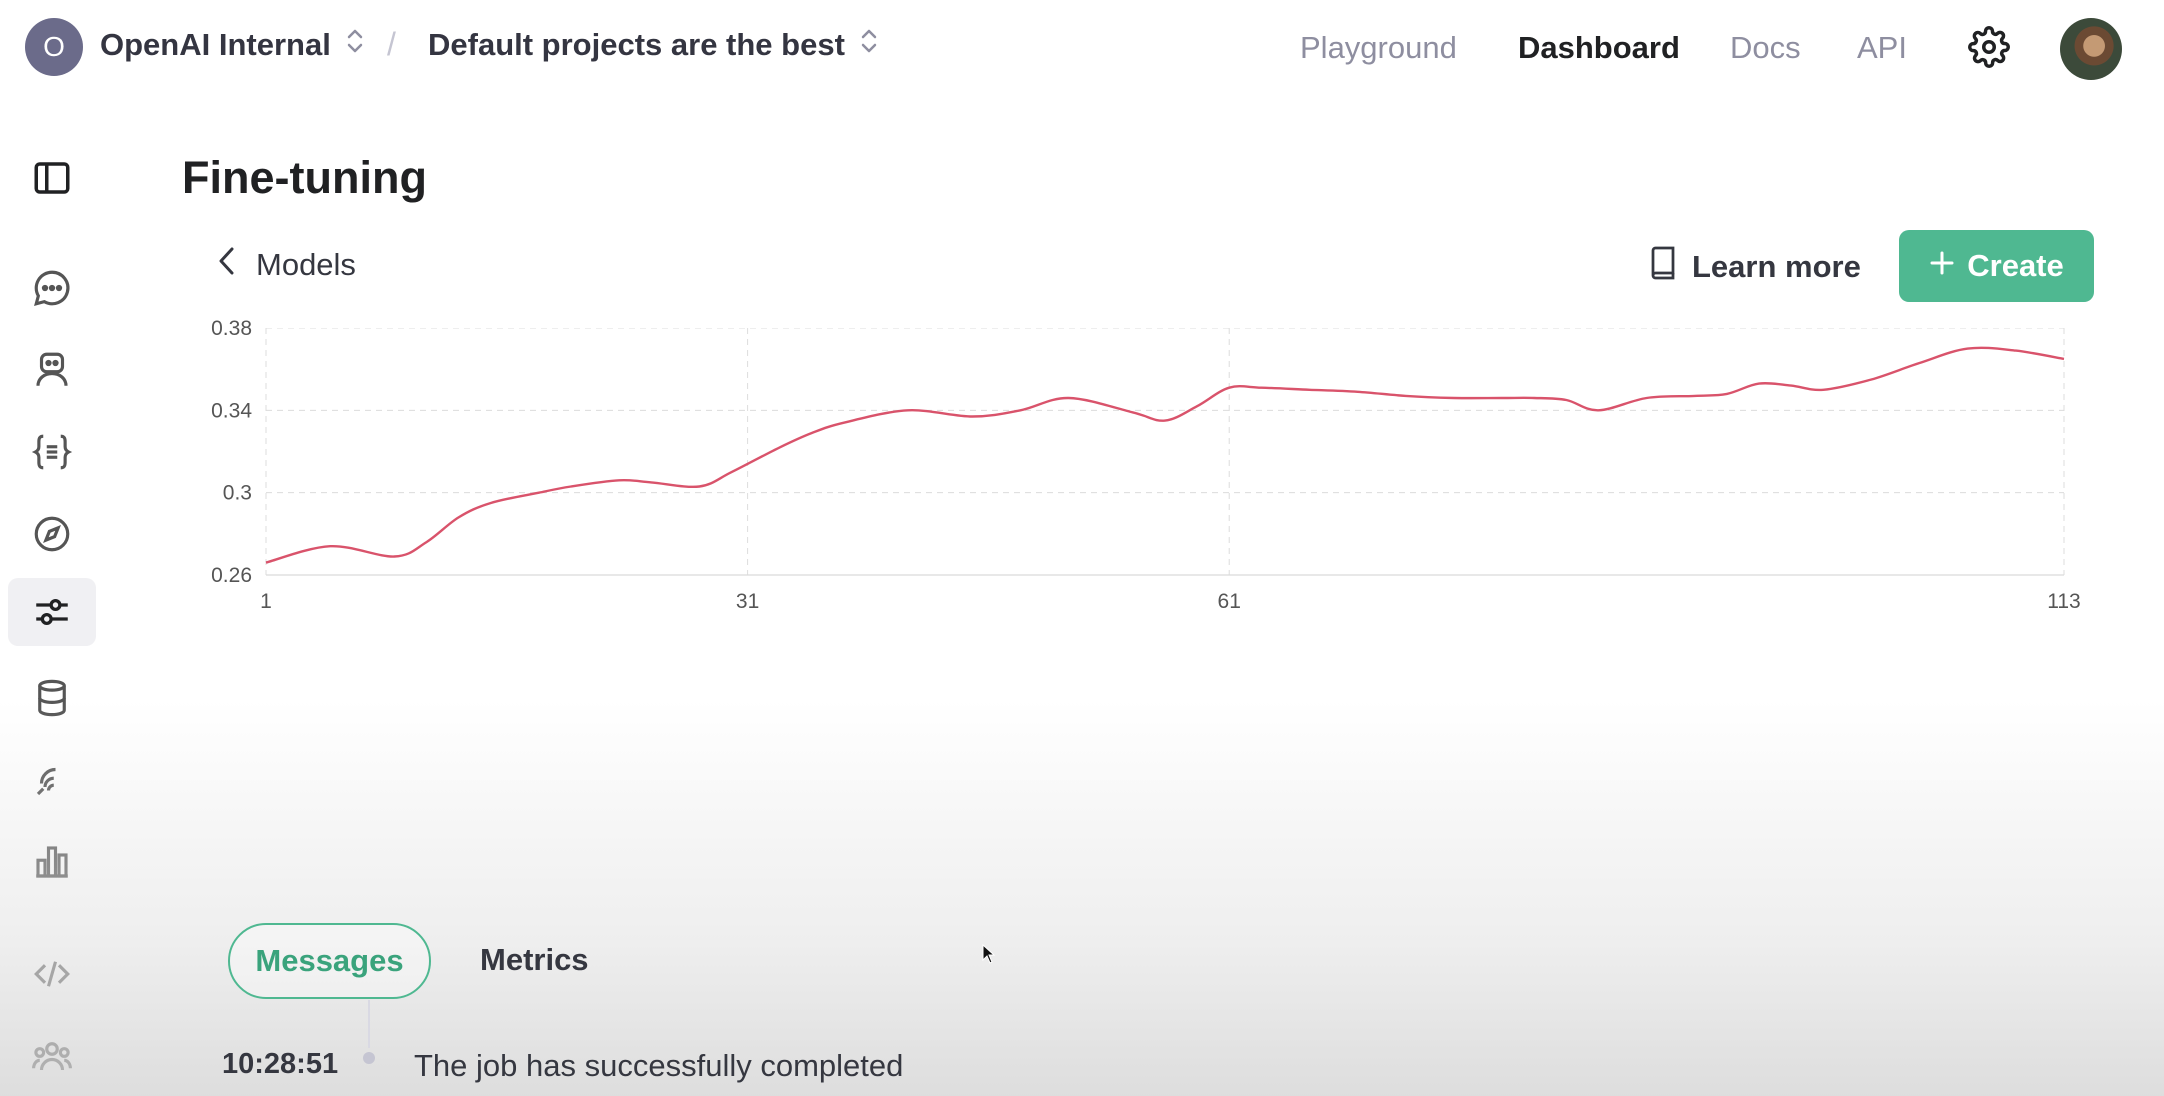  I want to click on user-avatar, so click(2091, 49).